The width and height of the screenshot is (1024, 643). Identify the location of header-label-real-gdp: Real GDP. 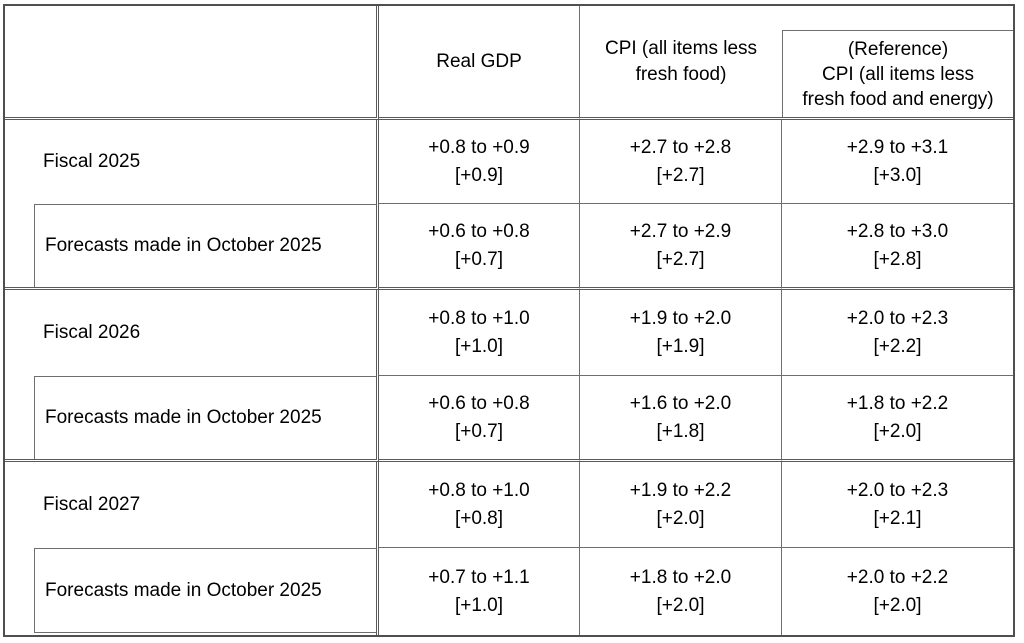
(479, 61).